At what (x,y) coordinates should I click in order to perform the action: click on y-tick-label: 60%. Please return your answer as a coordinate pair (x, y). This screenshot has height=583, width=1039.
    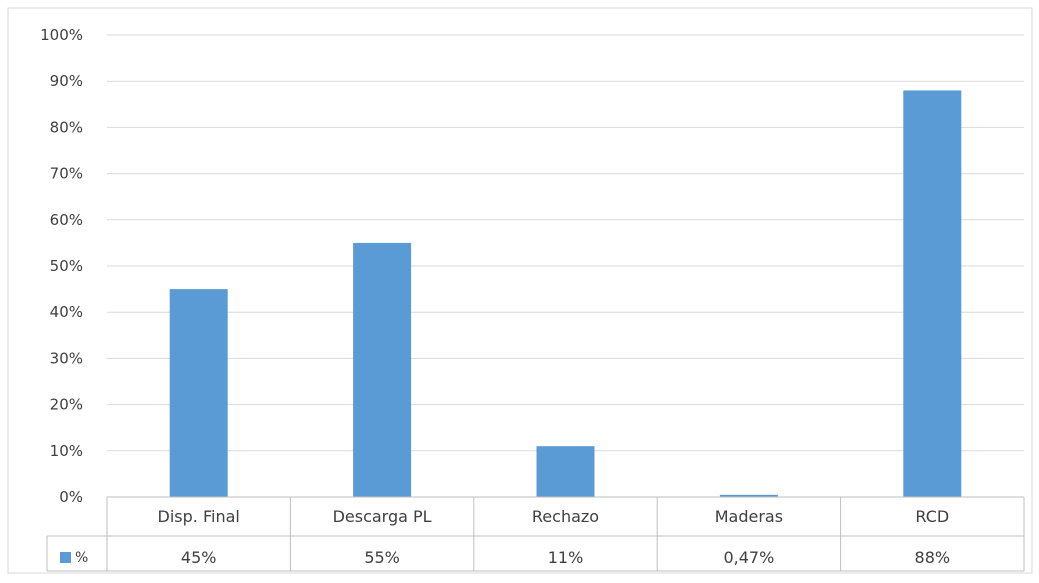
    Looking at the image, I should click on (66, 220).